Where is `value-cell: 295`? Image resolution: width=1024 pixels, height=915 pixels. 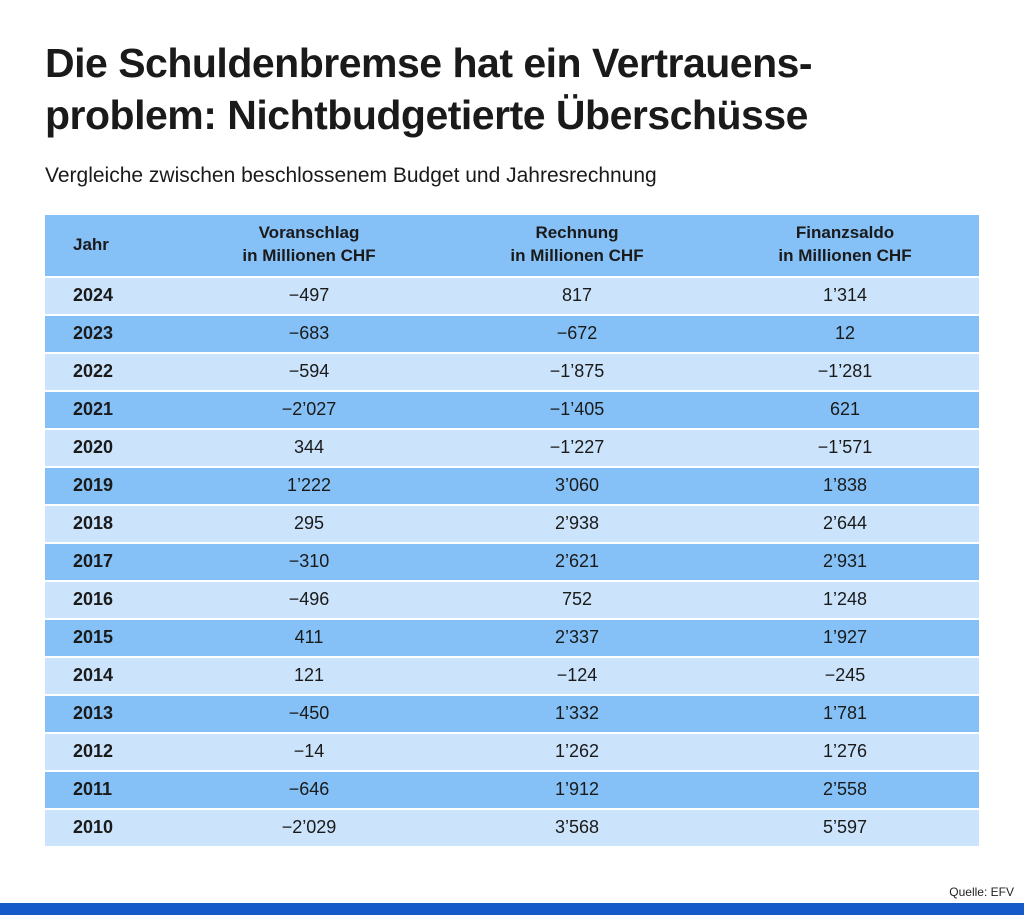 value-cell: 295 is located at coordinates (309, 524).